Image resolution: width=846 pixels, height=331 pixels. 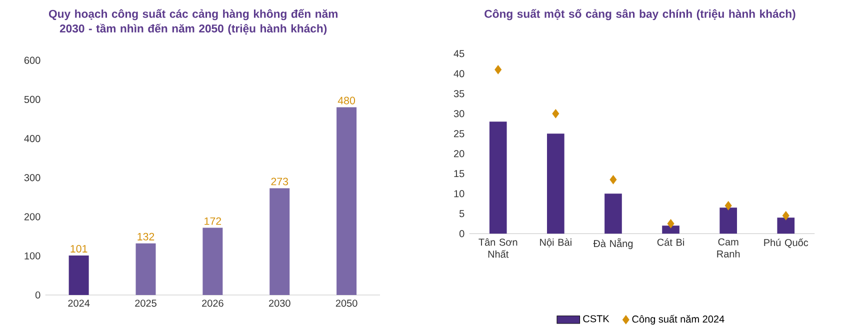 I want to click on y-tick-label: 20, so click(x=459, y=154).